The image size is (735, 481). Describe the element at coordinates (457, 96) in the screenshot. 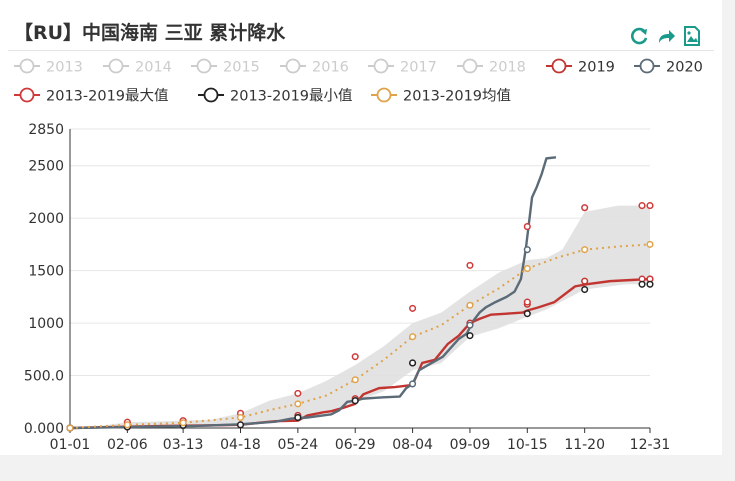

I see `legend-item-2013-2019-: 2013-2019均值` at that location.